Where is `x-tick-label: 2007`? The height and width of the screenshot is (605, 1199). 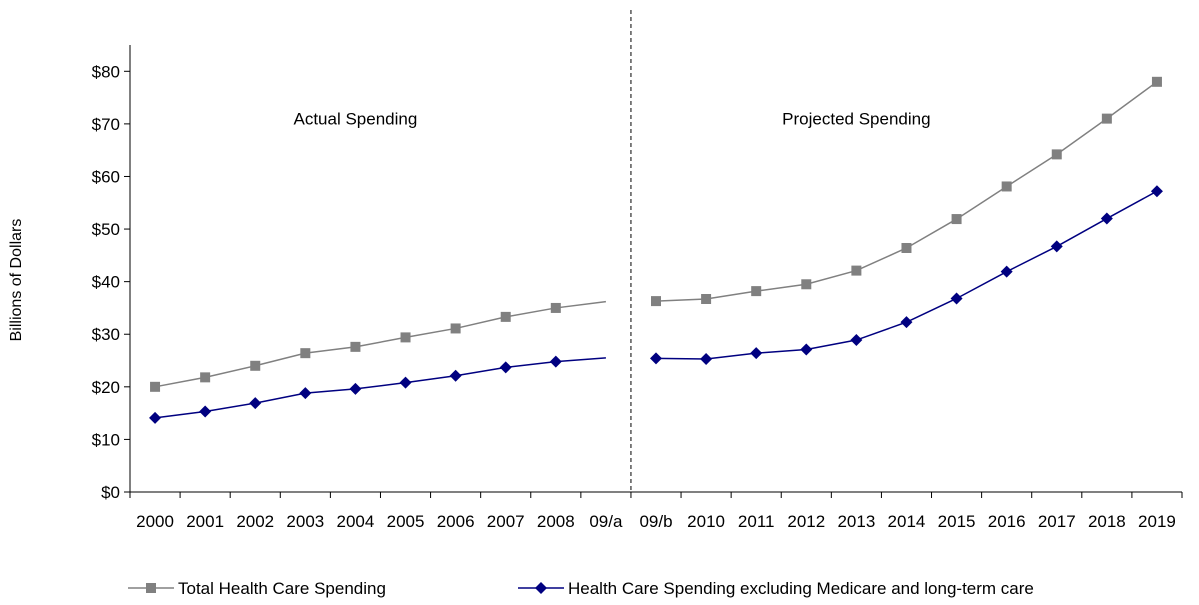
x-tick-label: 2007 is located at coordinates (506, 521).